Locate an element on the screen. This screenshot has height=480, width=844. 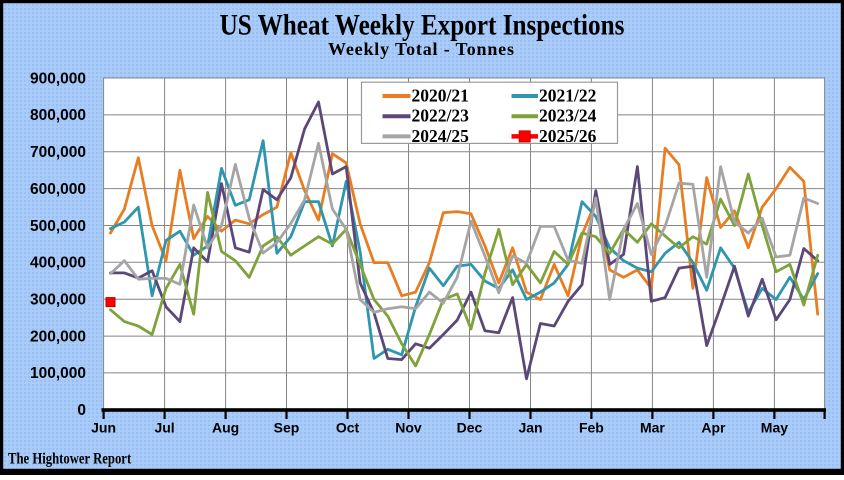
svg-text: 500,000 is located at coordinates (58, 226).